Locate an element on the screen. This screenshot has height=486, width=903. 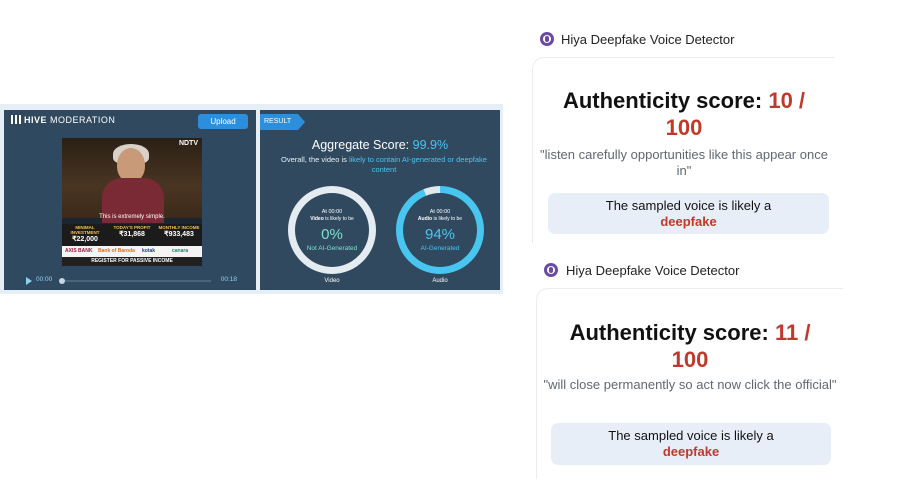
stat-label: MONTHLY INCOME is located at coordinates (179, 227).